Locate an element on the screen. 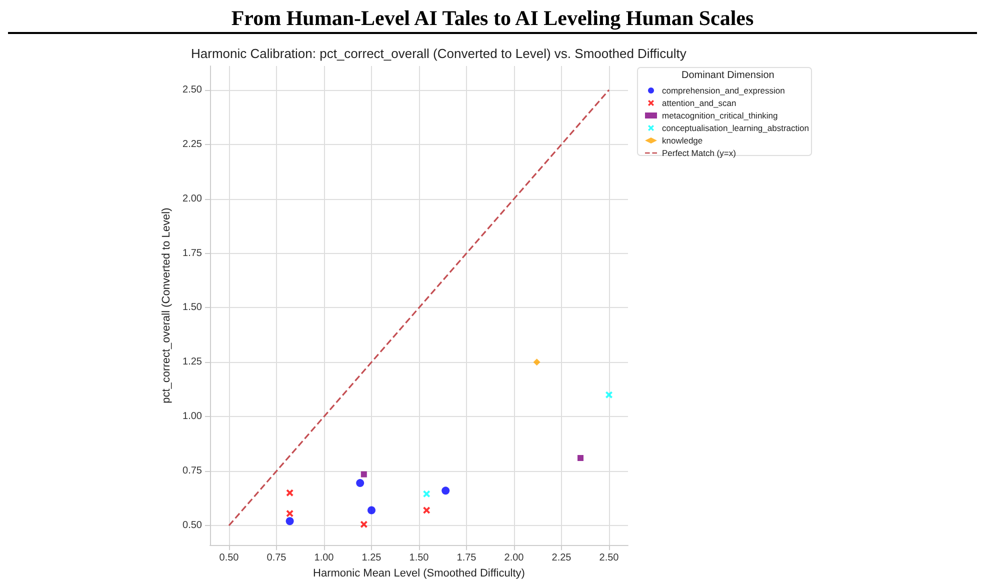 The height and width of the screenshot is (585, 985). x-tick-label: 2.25 is located at coordinates (562, 558).